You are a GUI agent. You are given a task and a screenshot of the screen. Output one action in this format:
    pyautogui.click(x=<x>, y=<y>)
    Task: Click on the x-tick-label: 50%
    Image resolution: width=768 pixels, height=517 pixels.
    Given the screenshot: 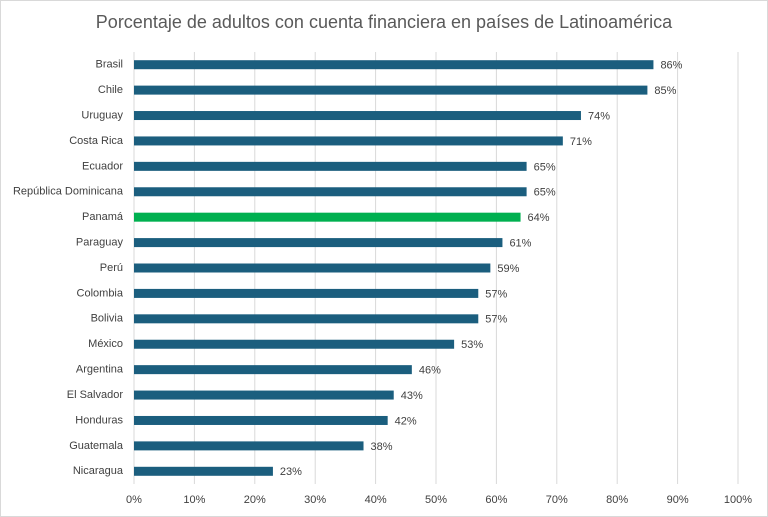 What is the action you would take?
    pyautogui.click(x=436, y=500)
    